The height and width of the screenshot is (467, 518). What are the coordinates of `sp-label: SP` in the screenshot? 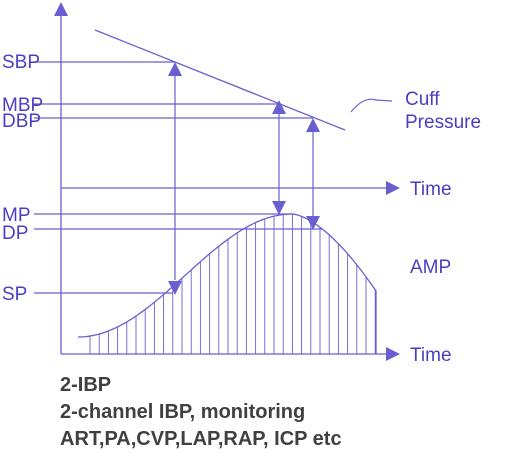 It's located at (14, 294).